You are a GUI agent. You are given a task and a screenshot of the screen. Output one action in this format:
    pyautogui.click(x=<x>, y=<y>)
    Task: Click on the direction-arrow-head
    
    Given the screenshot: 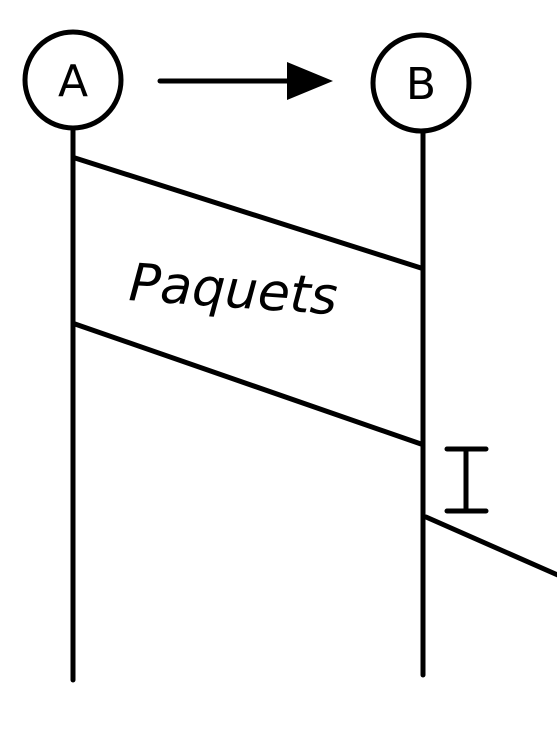 What is the action you would take?
    pyautogui.click(x=310, y=81)
    